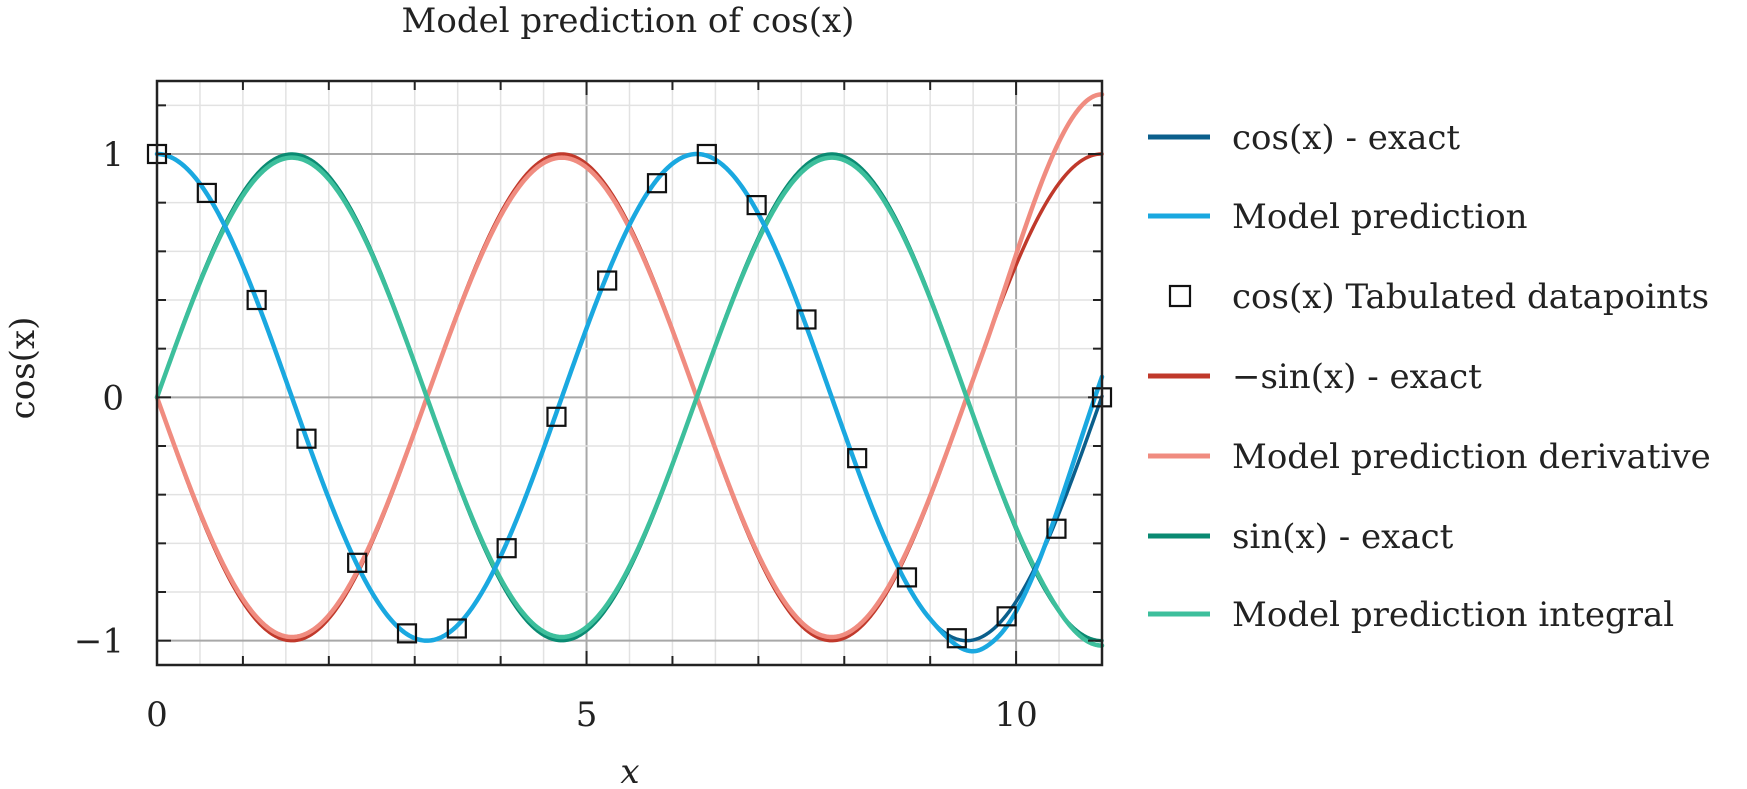  I want to click on legend-label-1: cos(x) - exact, so click(1346, 138).